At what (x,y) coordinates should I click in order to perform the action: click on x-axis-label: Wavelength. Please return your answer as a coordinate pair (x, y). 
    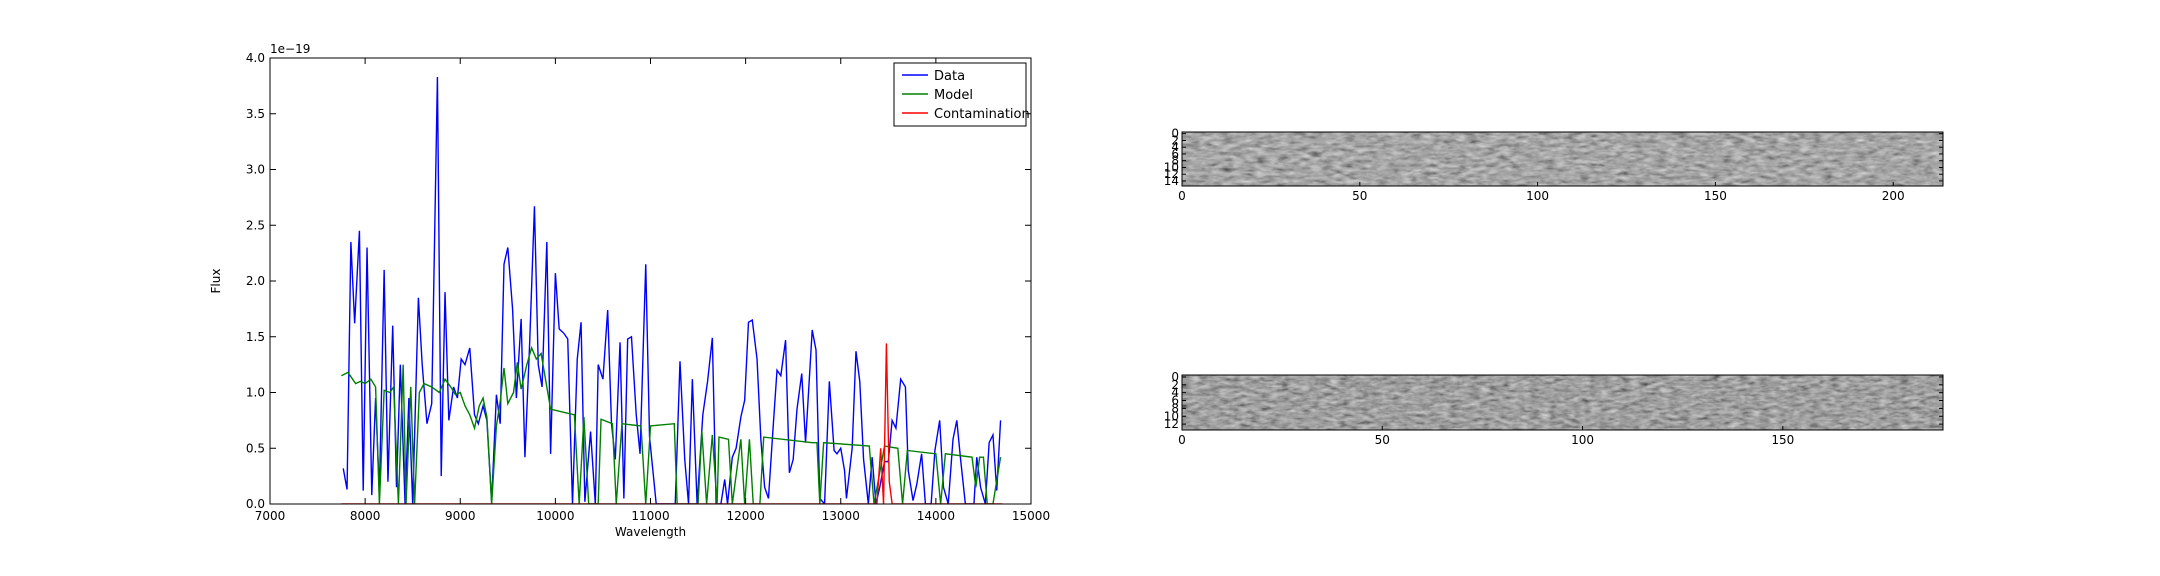
    Looking at the image, I should click on (650, 532).